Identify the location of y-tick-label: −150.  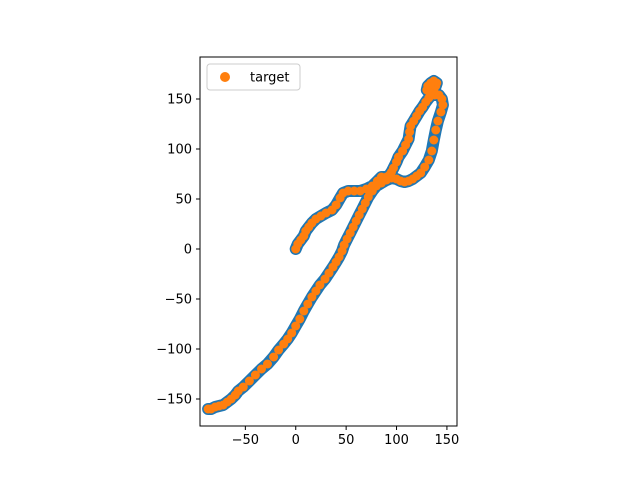
(174, 400).